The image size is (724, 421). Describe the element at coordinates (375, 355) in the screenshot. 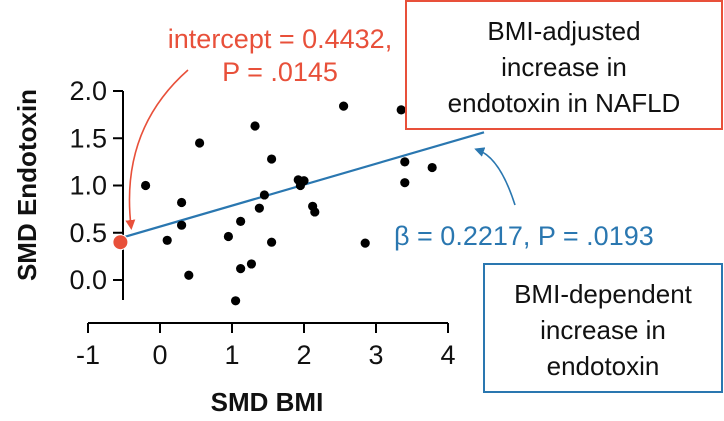

I see `x-tick-label: 3` at that location.